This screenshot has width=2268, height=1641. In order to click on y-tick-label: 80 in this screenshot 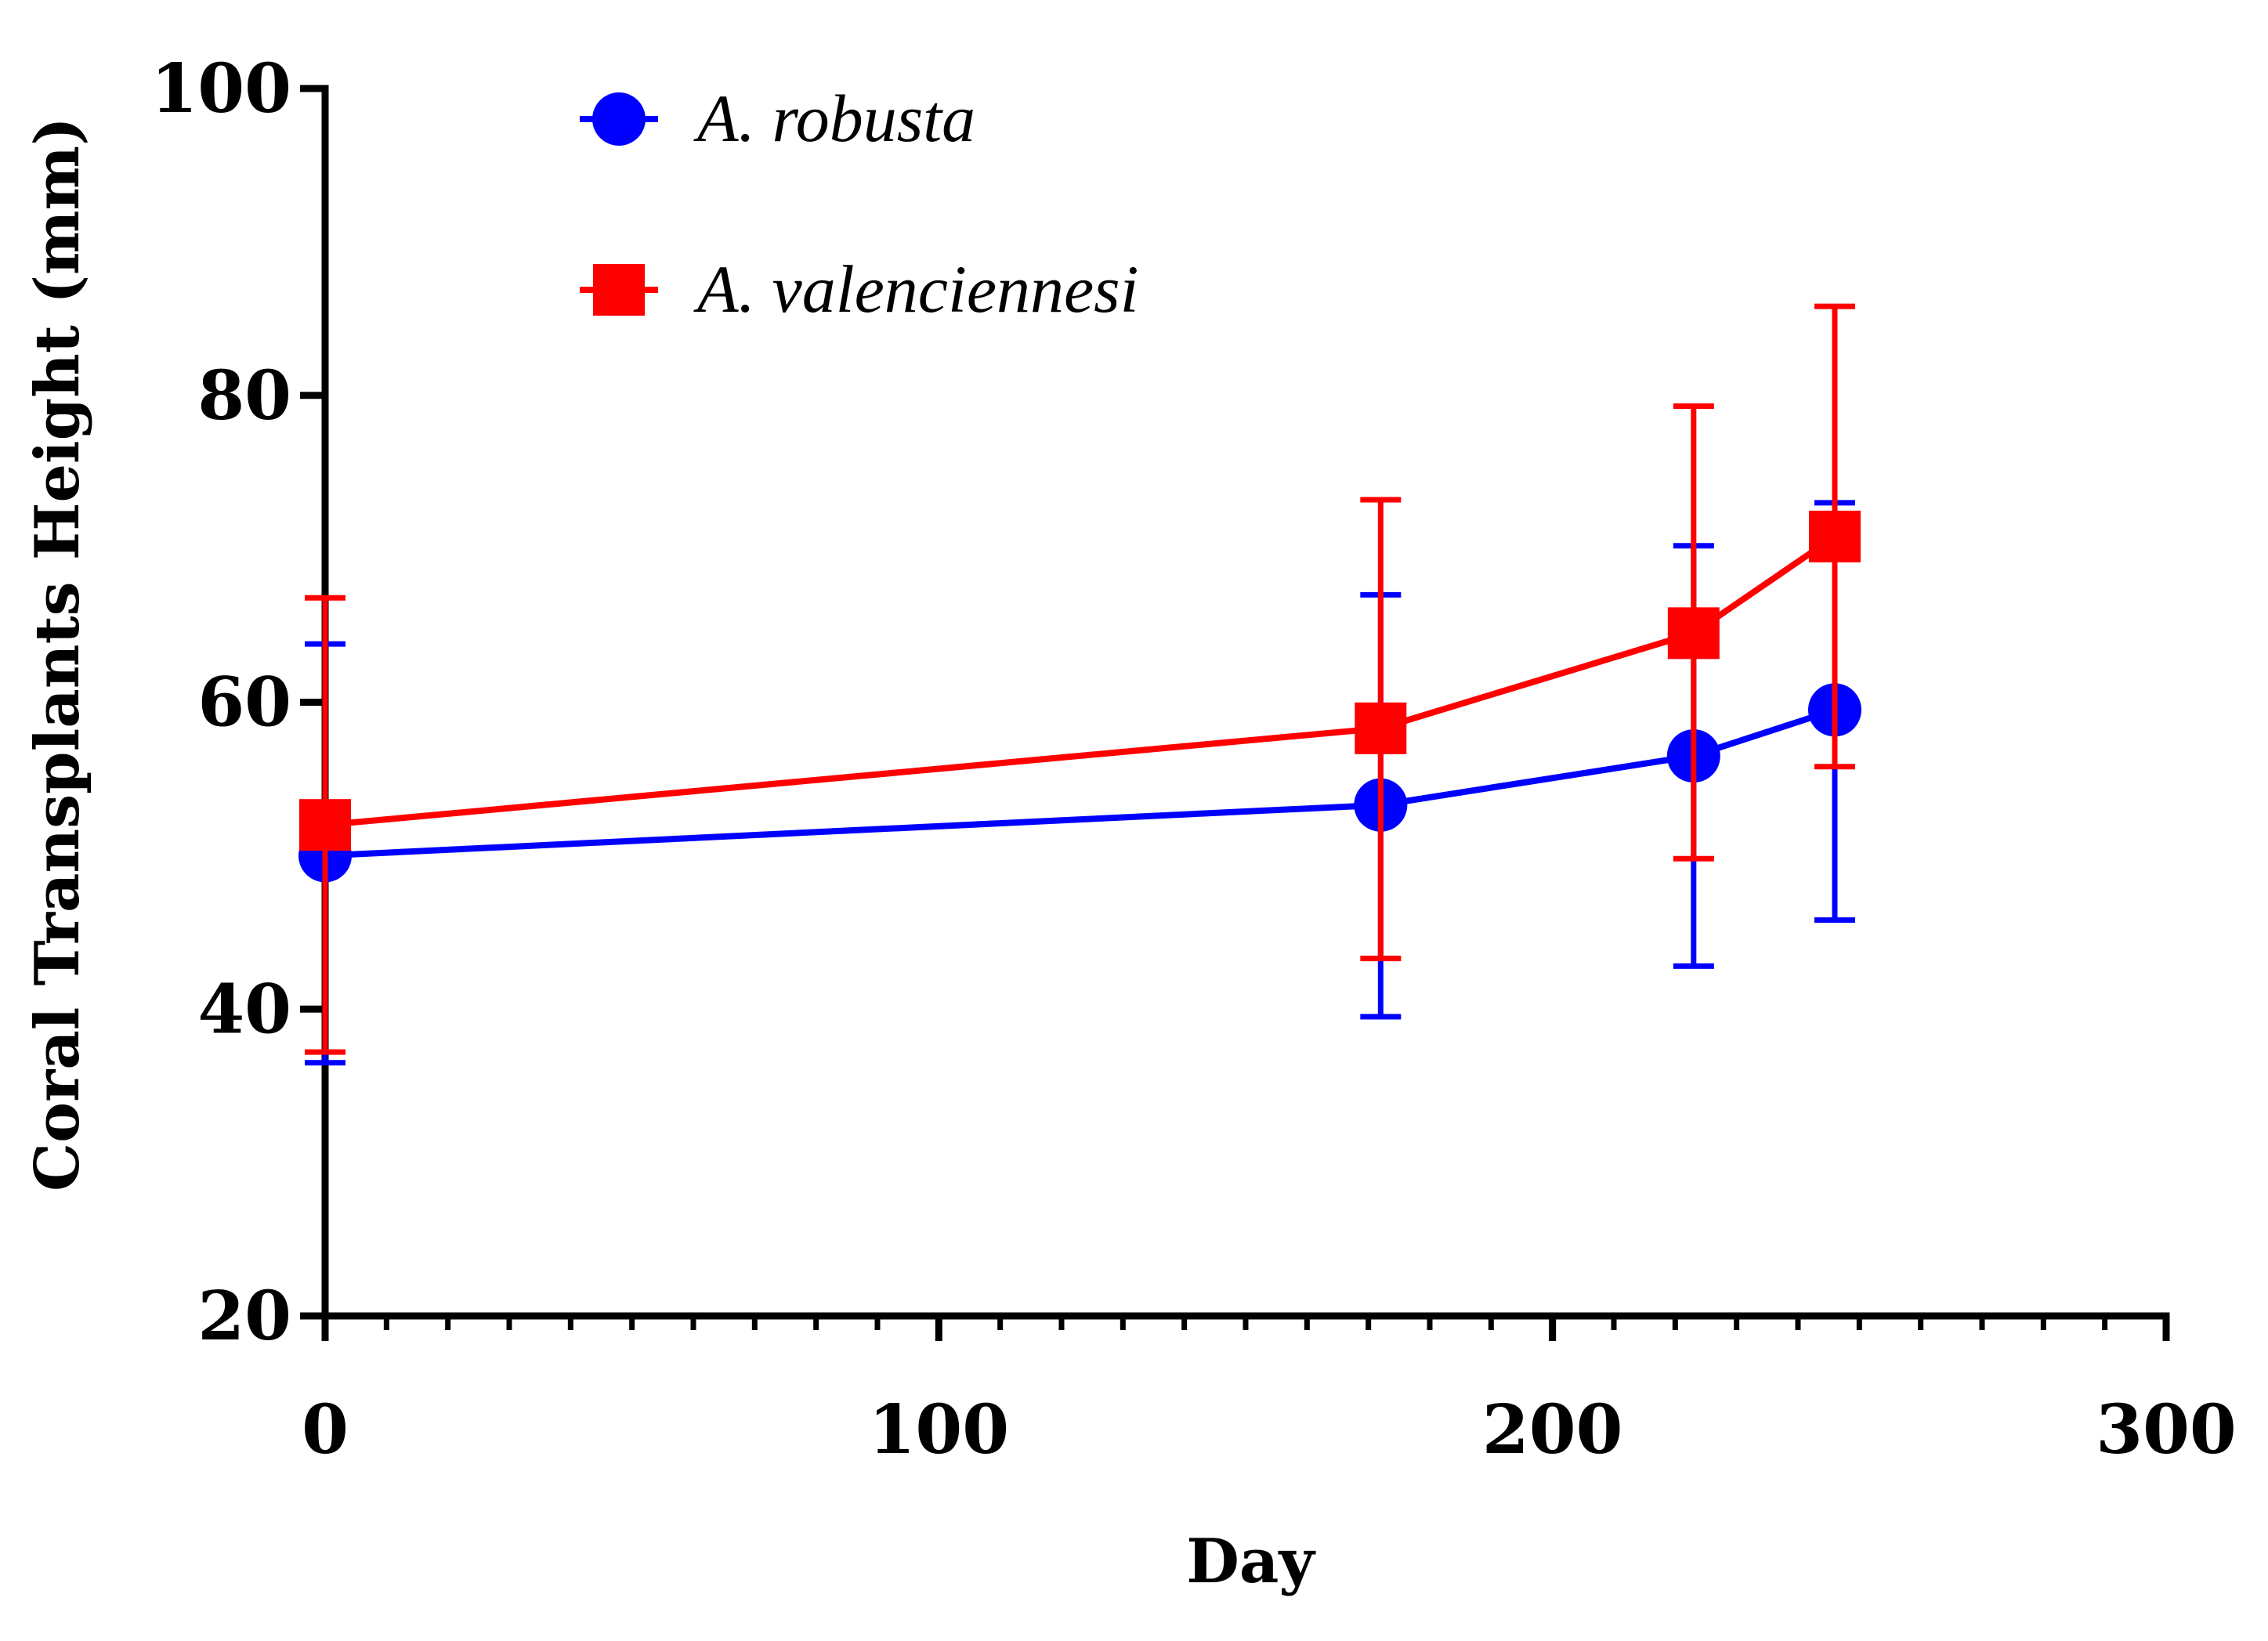, I will do `click(244, 396)`.